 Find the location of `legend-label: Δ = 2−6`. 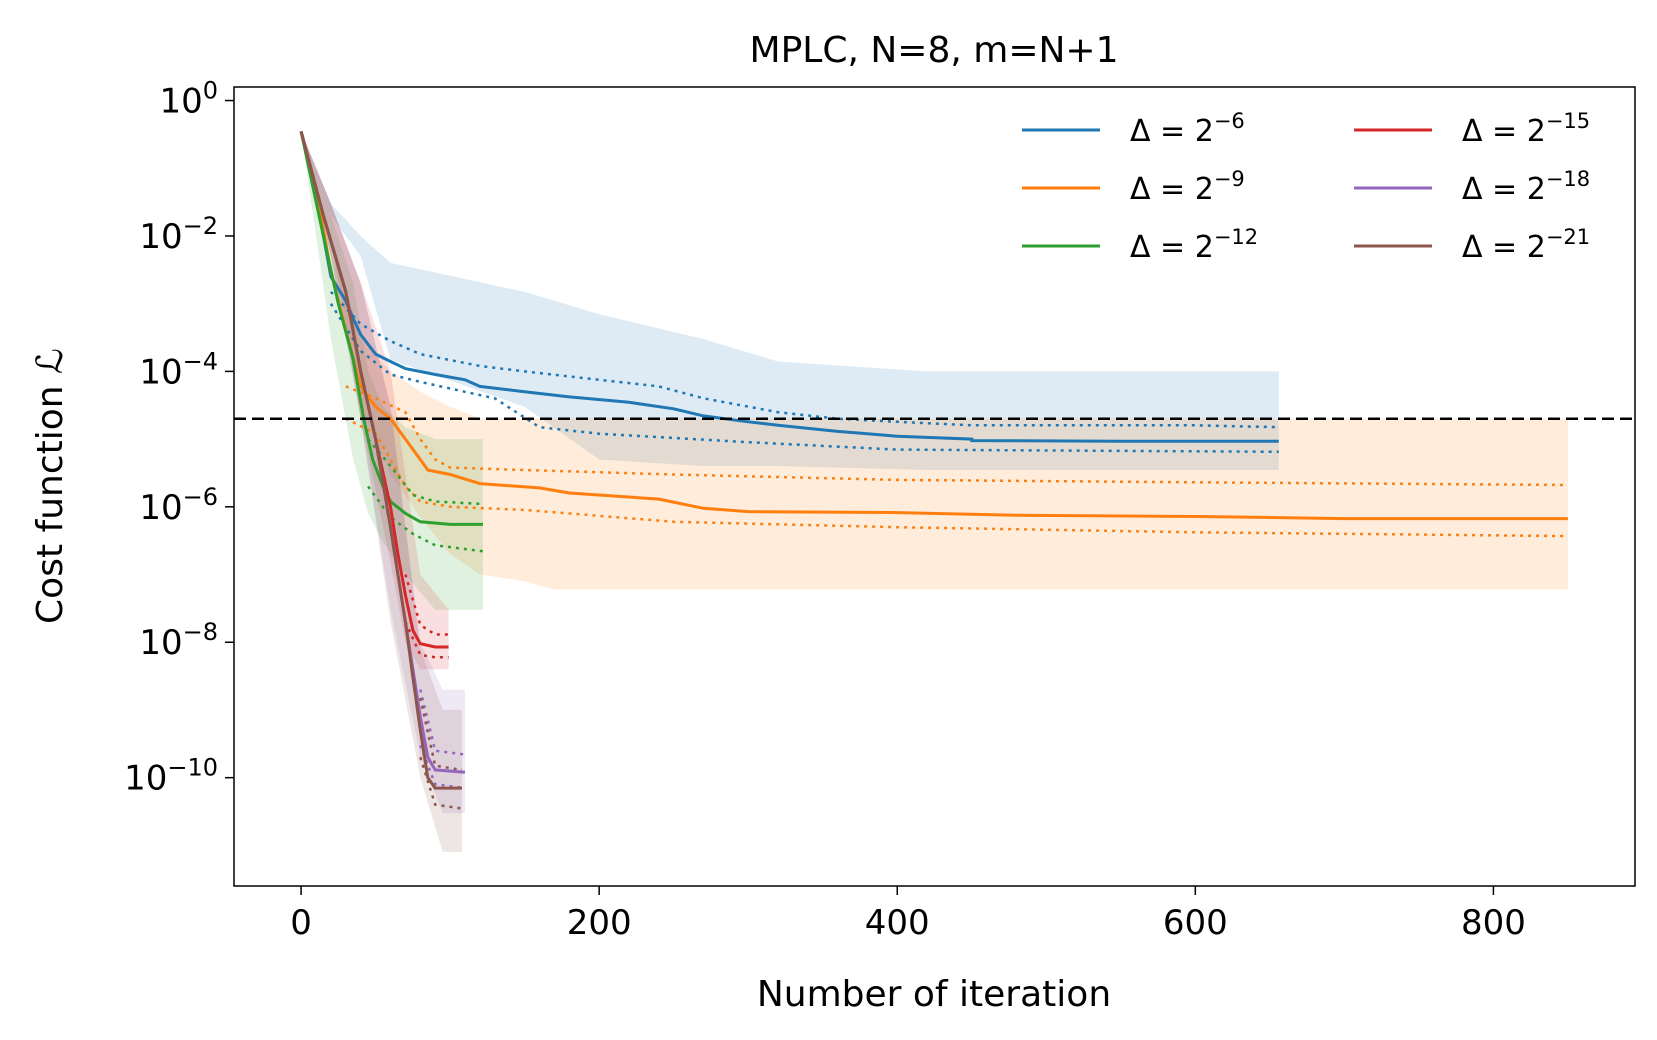

legend-label: Δ = 2−6 is located at coordinates (1187, 129).